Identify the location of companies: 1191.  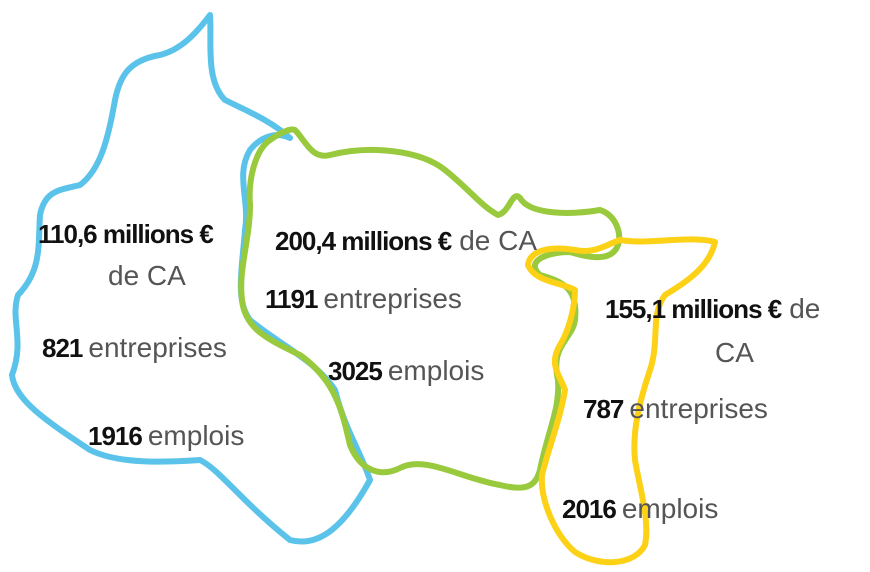
(291, 299).